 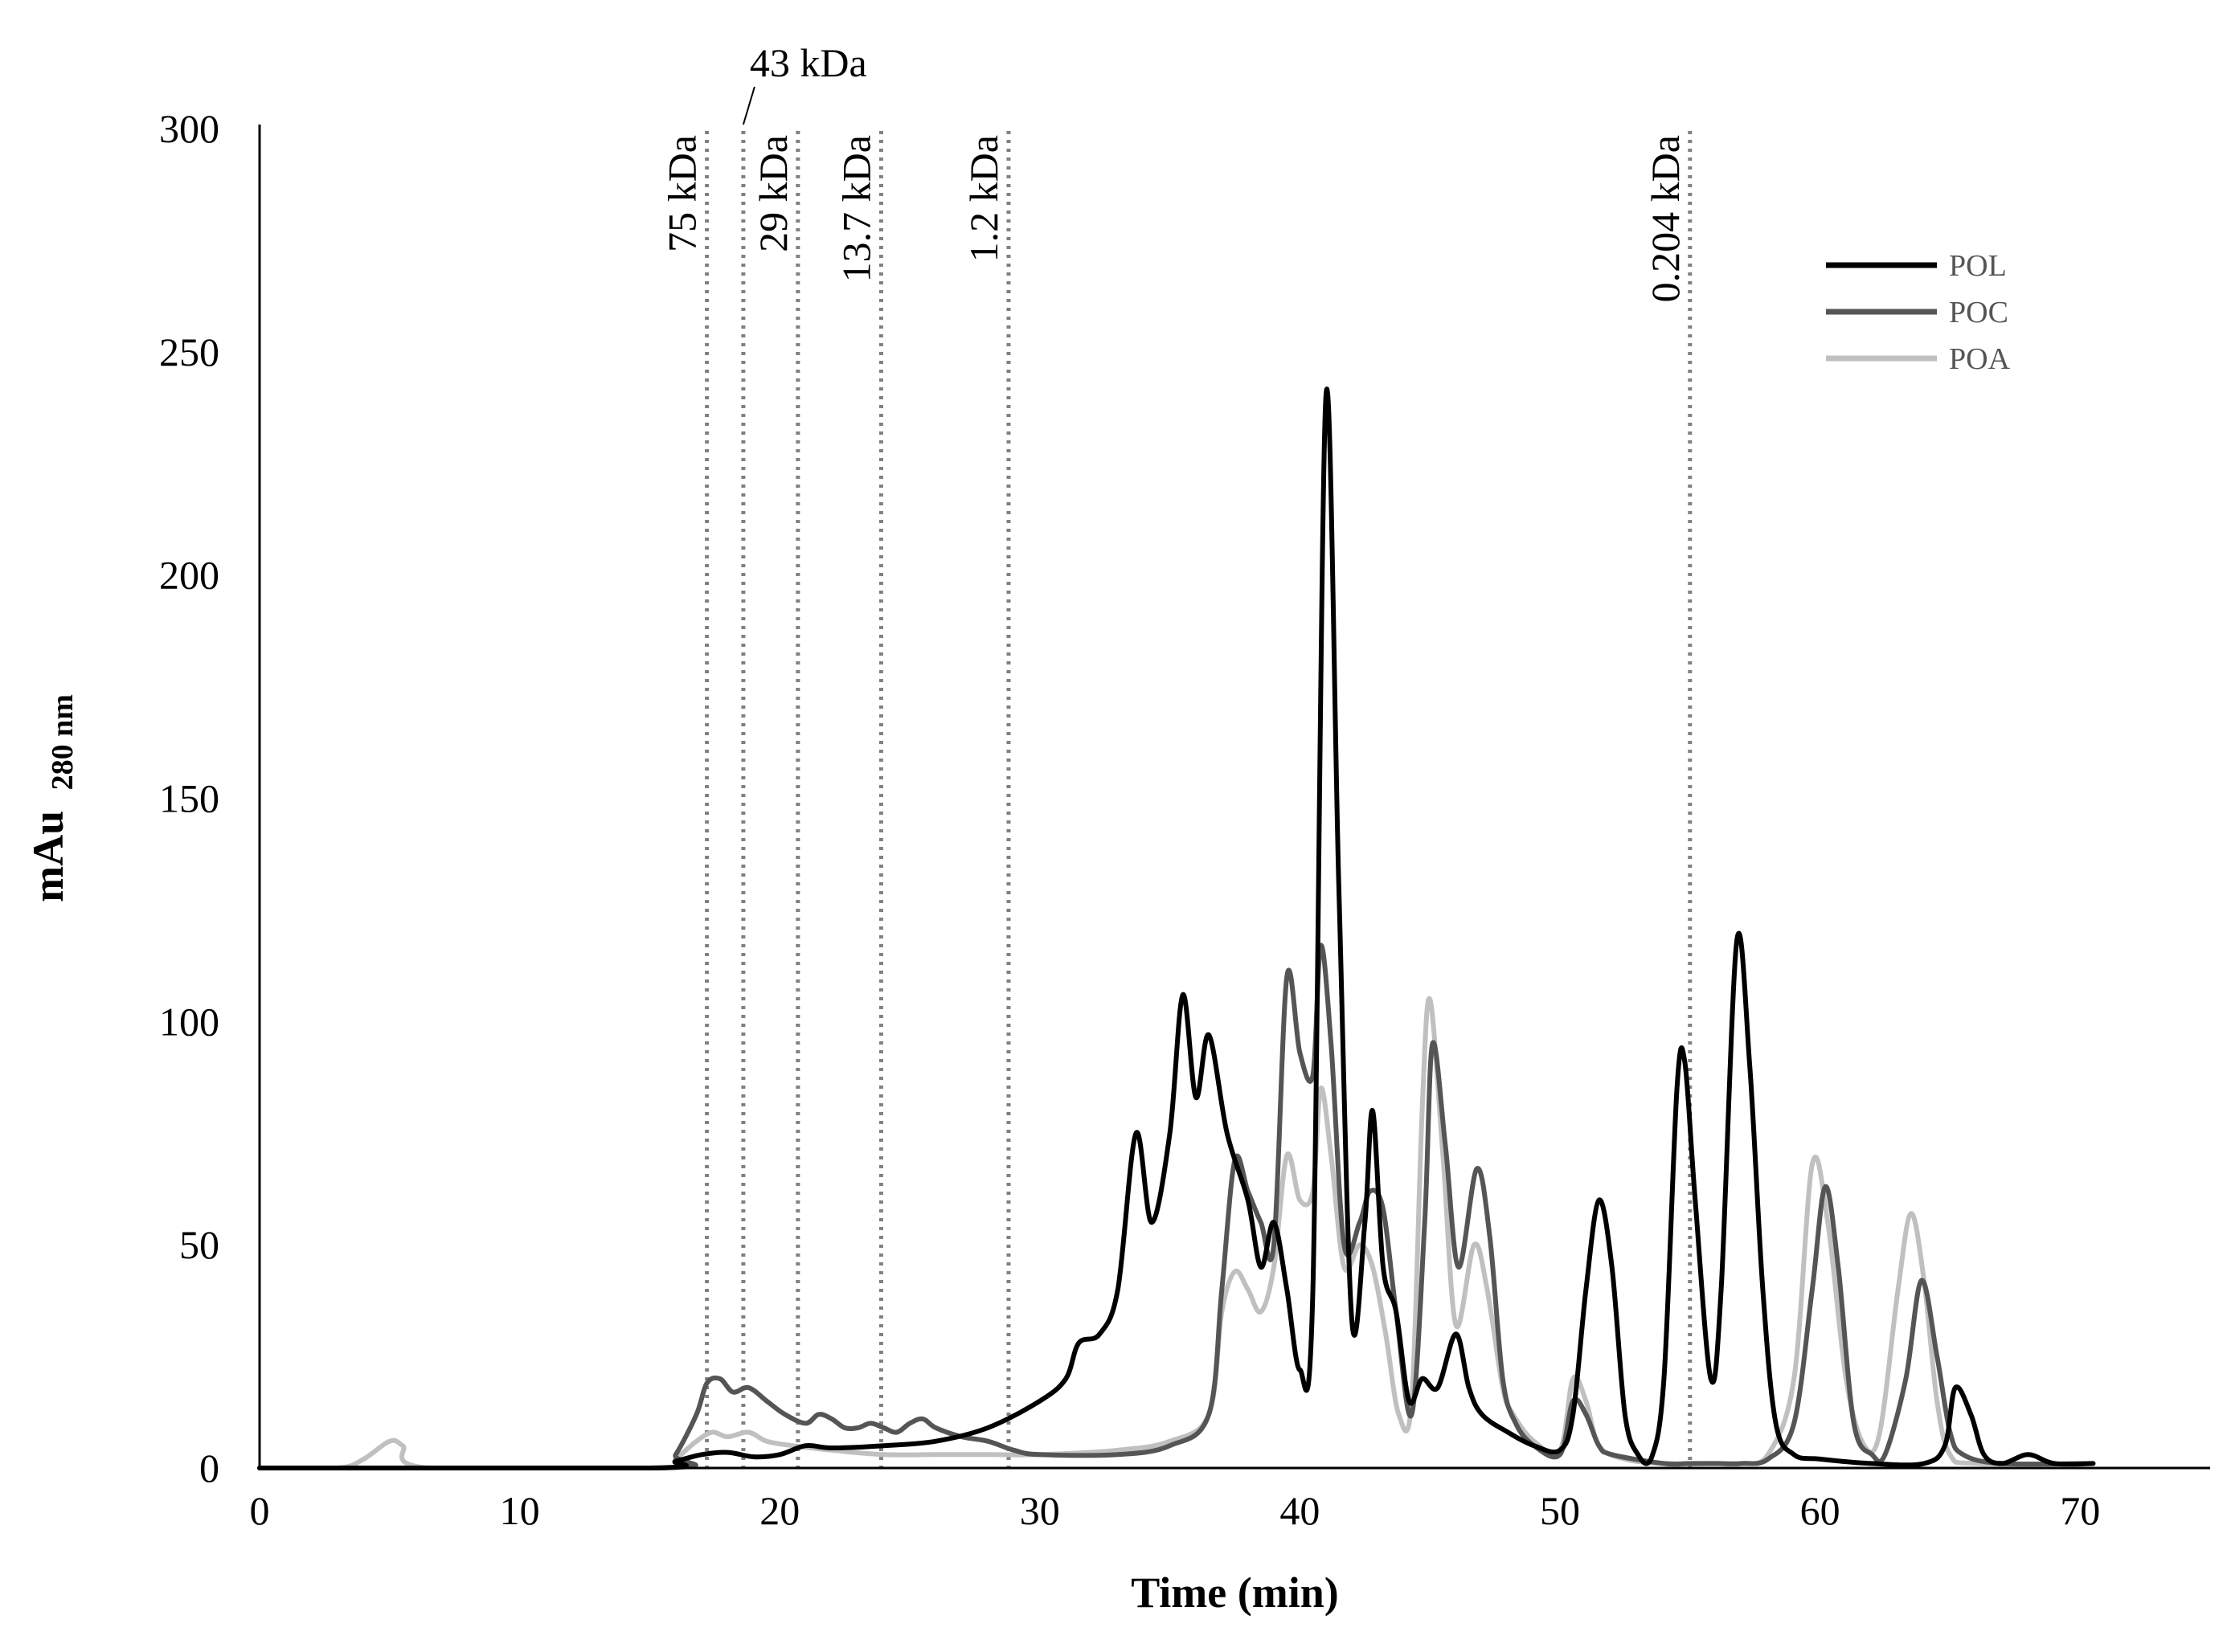 What do you see at coordinates (209, 1468) in the screenshot?
I see `y-tick-label: 0` at bounding box center [209, 1468].